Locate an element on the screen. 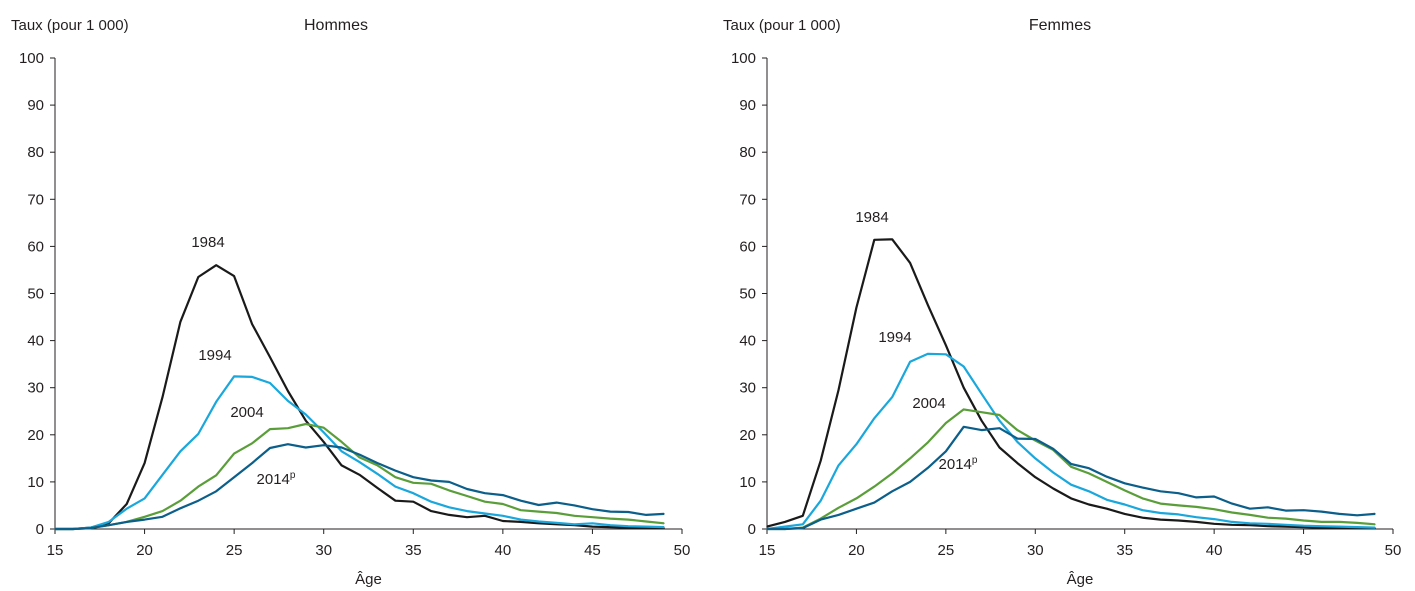 This screenshot has height=591, width=1415. series-label-1984: 1984 is located at coordinates (871, 217).